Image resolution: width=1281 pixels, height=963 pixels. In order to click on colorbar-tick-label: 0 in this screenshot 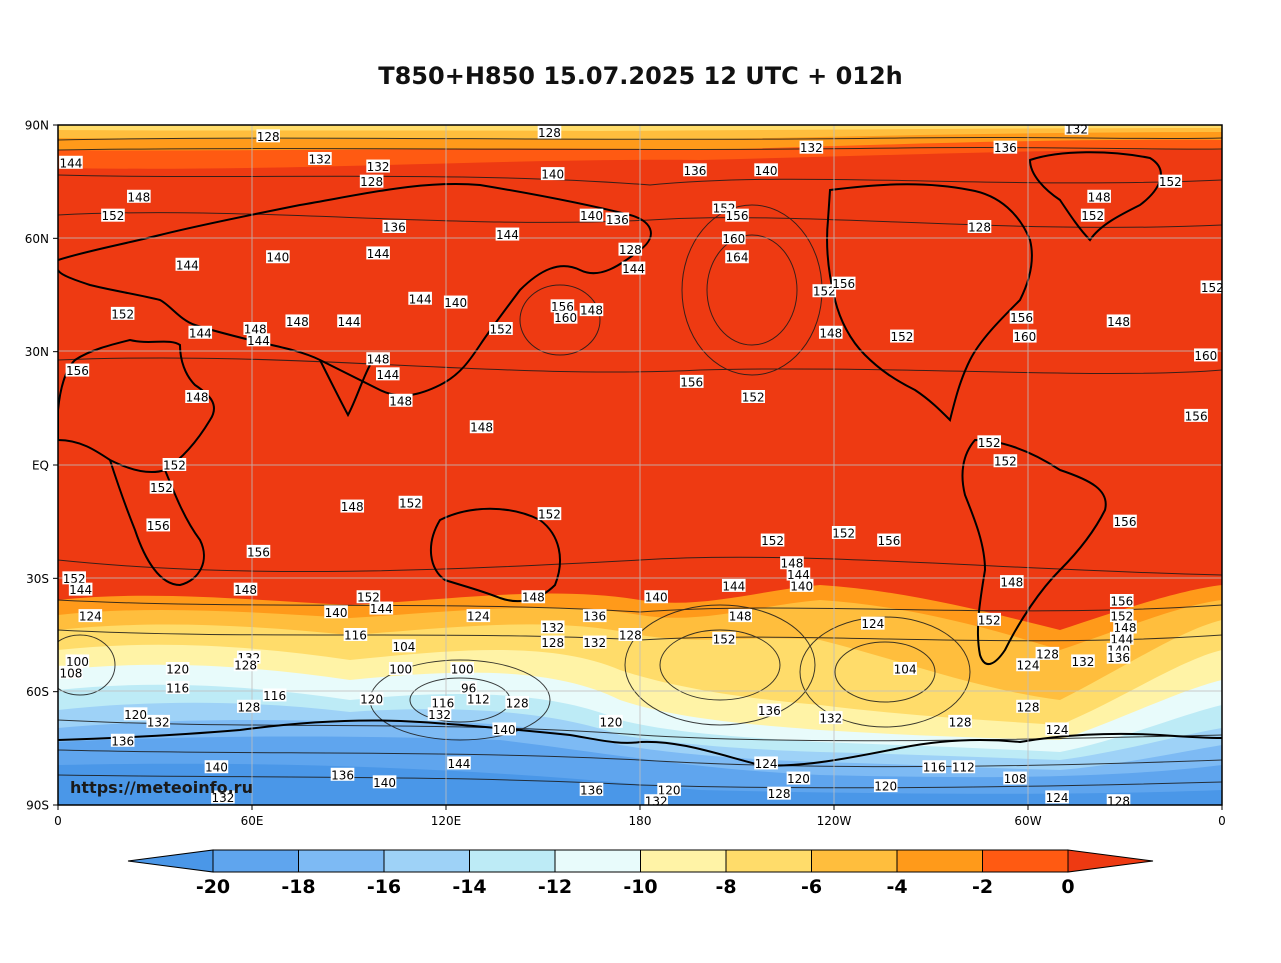, I will do `click(1067, 887)`.